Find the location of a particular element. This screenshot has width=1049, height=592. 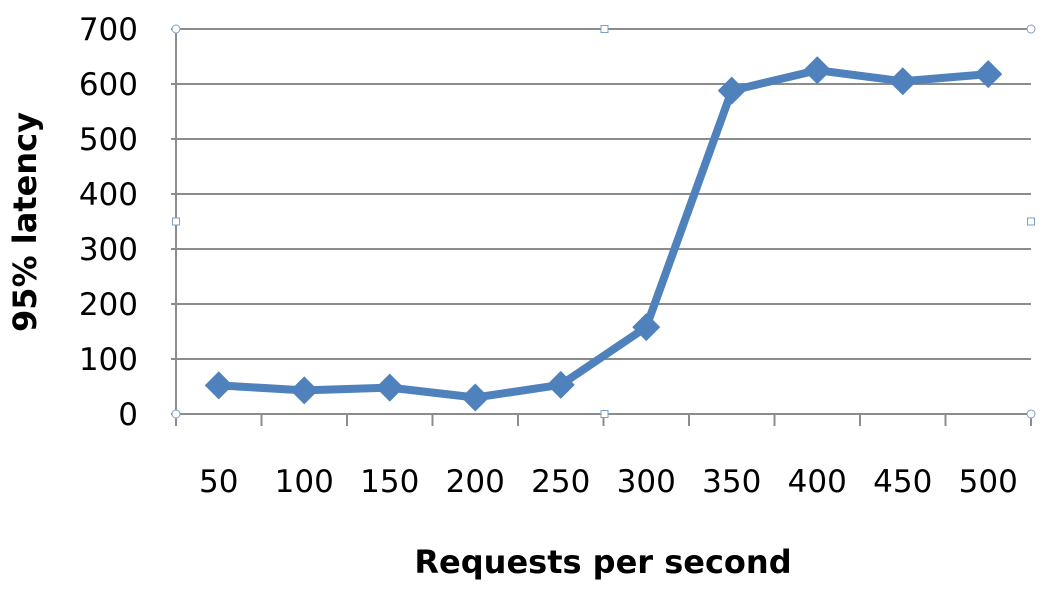

y-tick-200: 200 is located at coordinates (108, 305).